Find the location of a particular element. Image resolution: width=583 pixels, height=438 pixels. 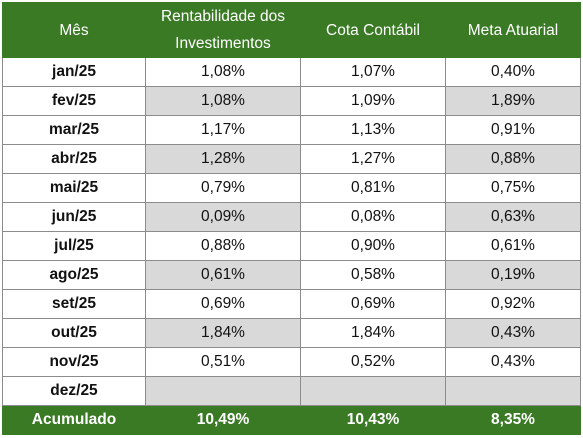

actuarial-target-cell: 0,61% is located at coordinates (513, 246).